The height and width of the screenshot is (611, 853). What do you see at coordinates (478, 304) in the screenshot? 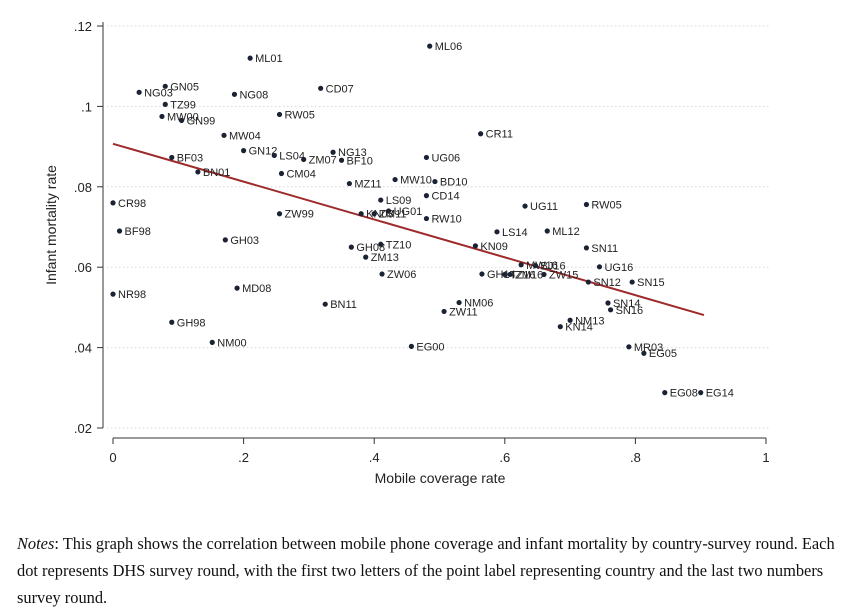
I see `point-label: NM06` at bounding box center [478, 304].